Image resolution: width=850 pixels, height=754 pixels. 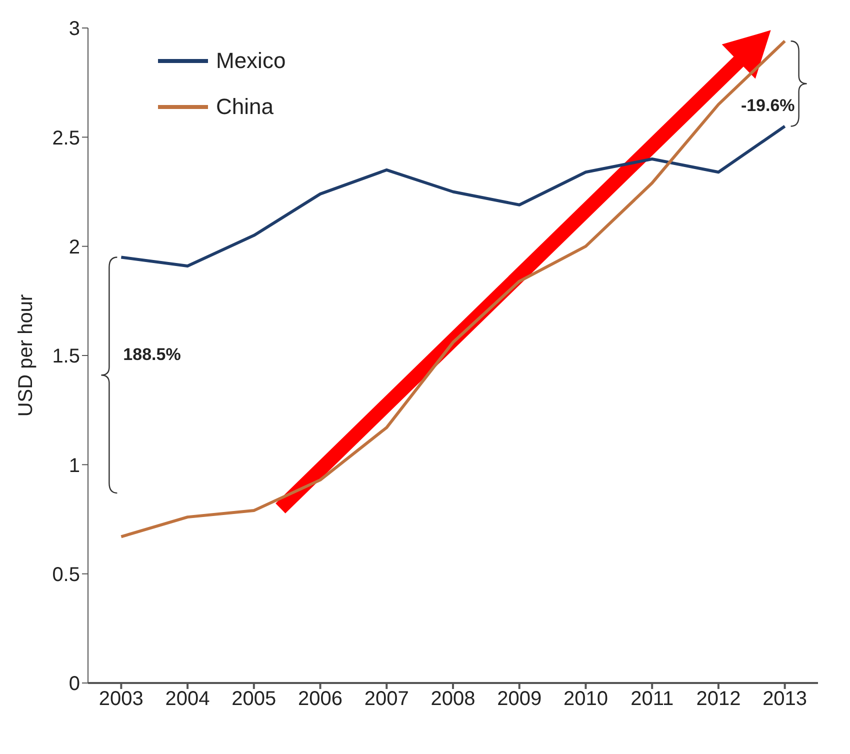 What do you see at coordinates (66, 138) in the screenshot?
I see `y-tick-label: 2.5` at bounding box center [66, 138].